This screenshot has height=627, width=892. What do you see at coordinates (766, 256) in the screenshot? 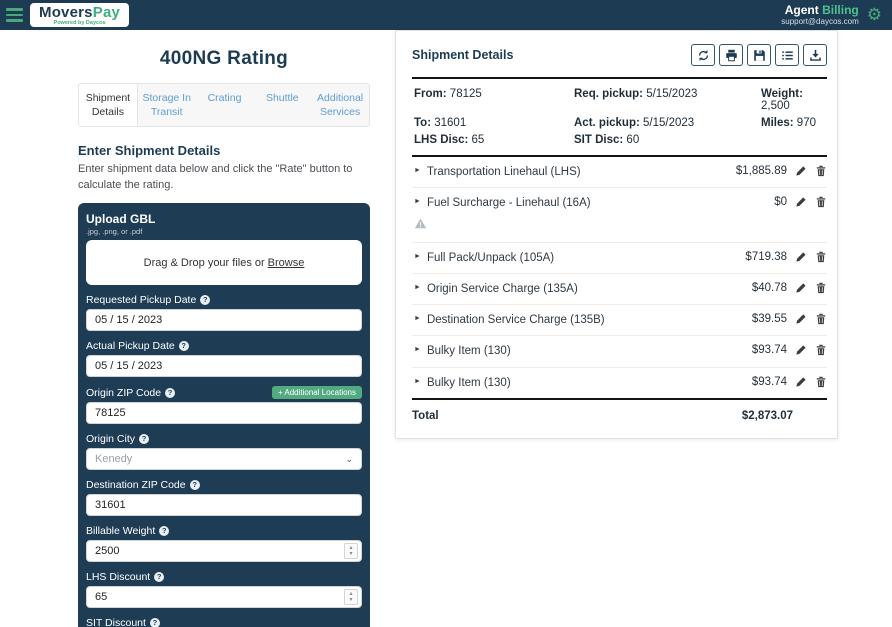
I see `charge-amount: $719.38` at bounding box center [766, 256].